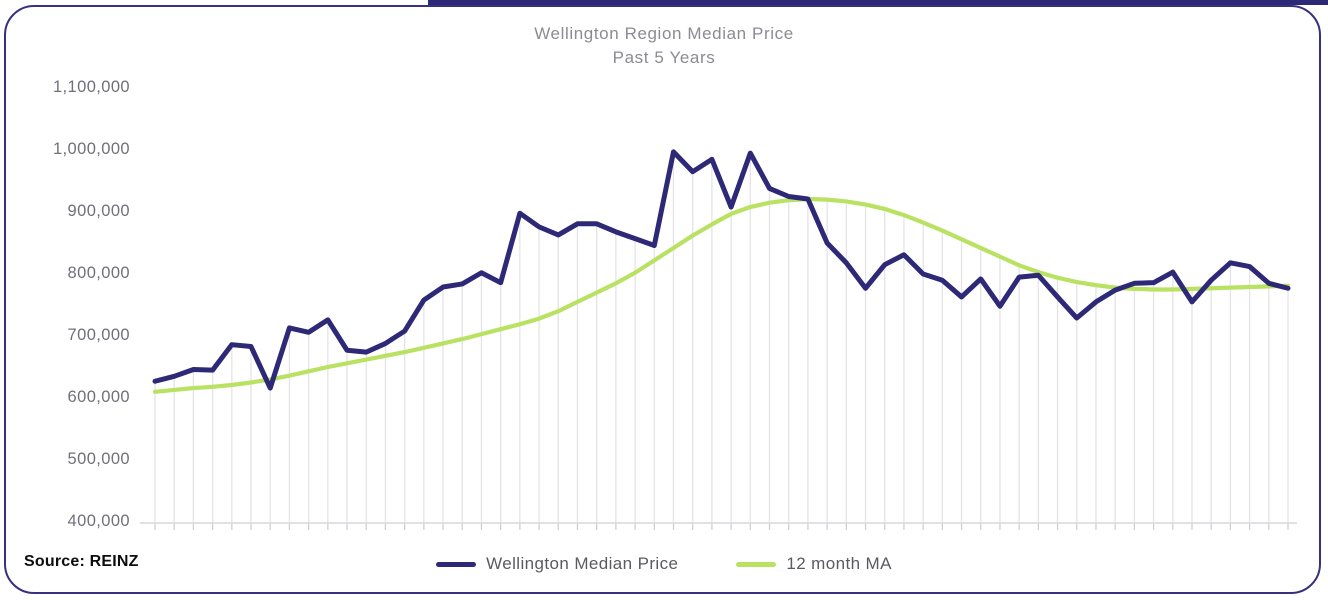  I want to click on median-price-legend-label: Wellington Median Price, so click(582, 563).